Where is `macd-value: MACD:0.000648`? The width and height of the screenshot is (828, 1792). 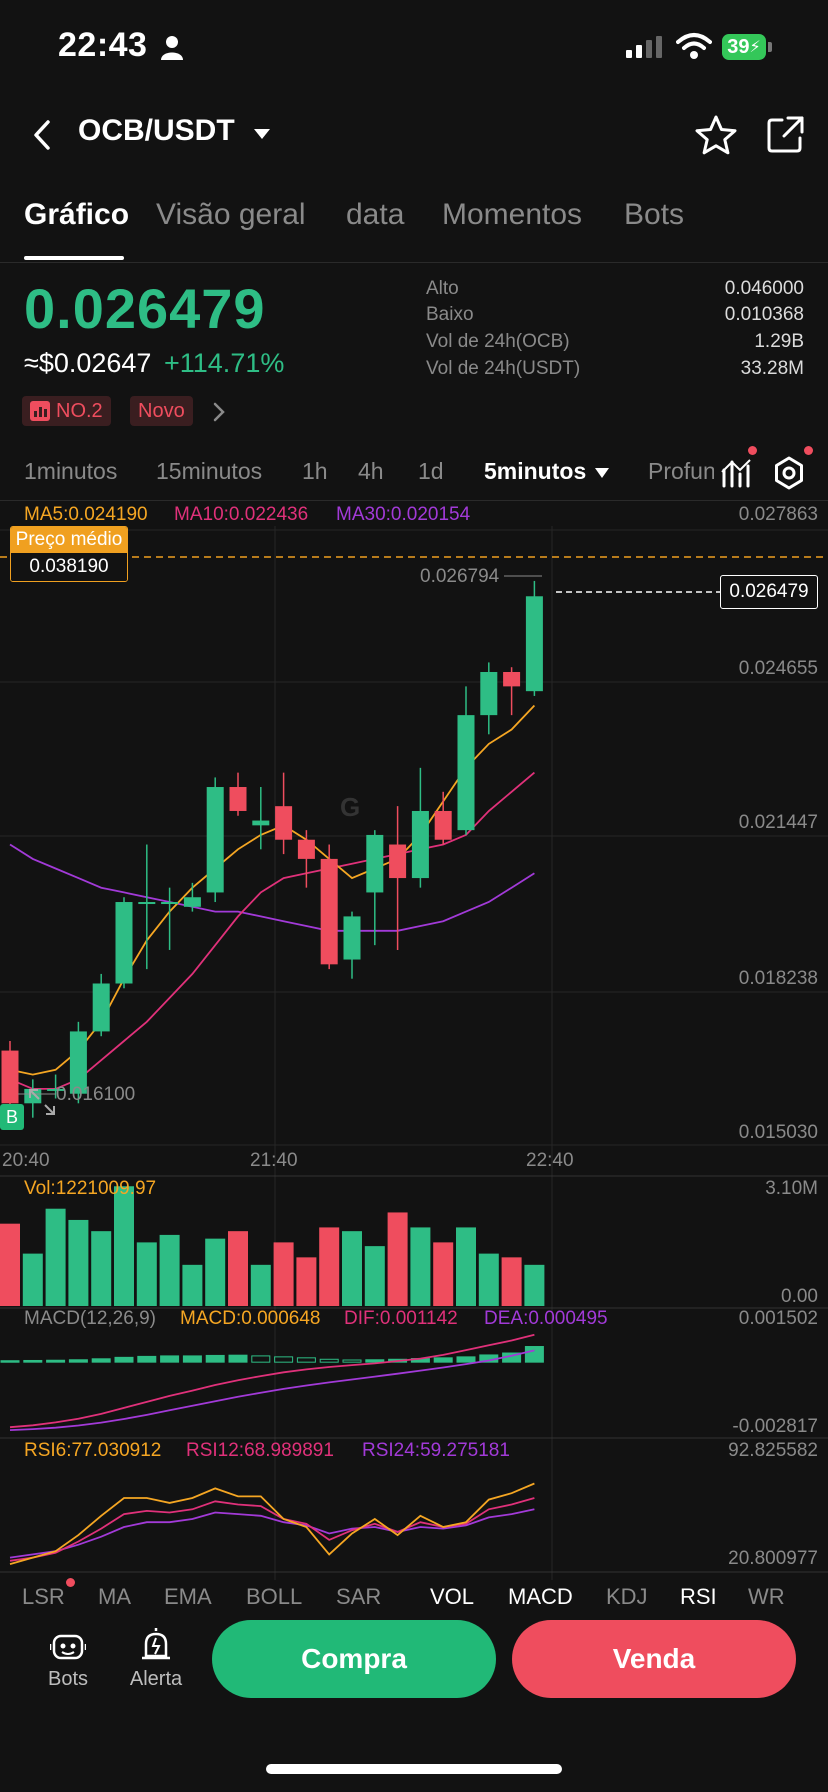 macd-value: MACD:0.000648 is located at coordinates (250, 1318).